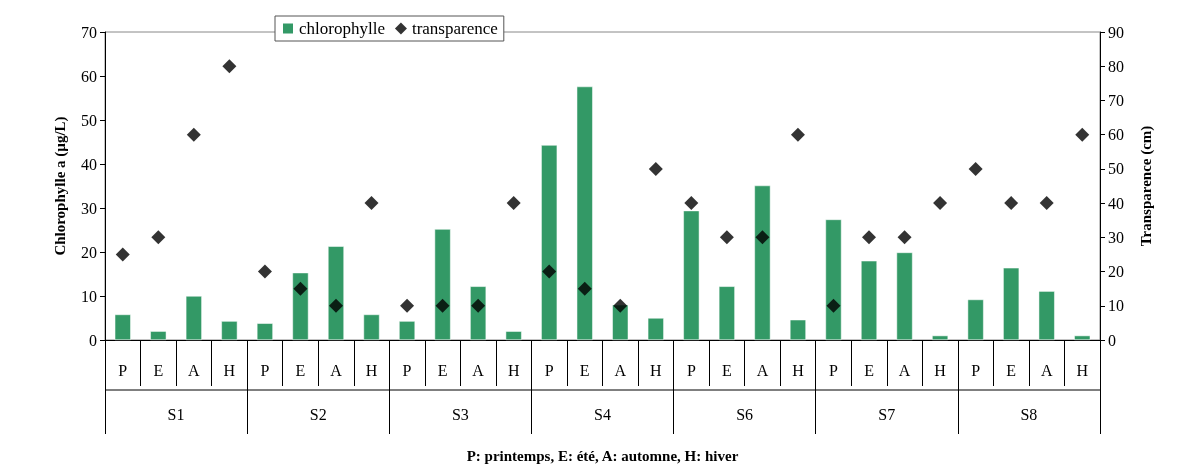  I want to click on y-tick-label: 60, so click(89, 76).